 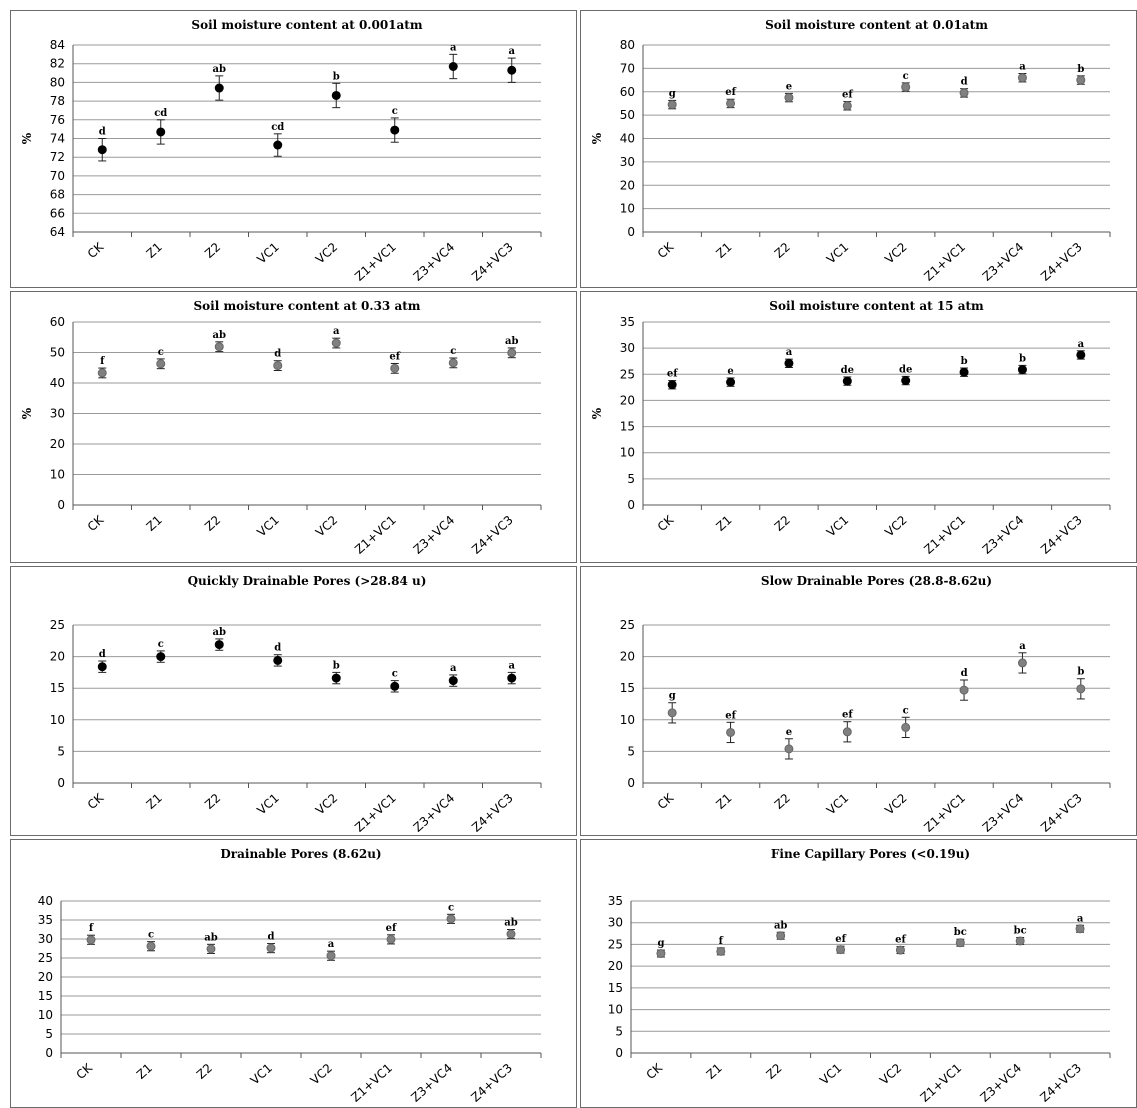 What do you see at coordinates (627, 657) in the screenshot?
I see `y-tick-label: 20` at bounding box center [627, 657].